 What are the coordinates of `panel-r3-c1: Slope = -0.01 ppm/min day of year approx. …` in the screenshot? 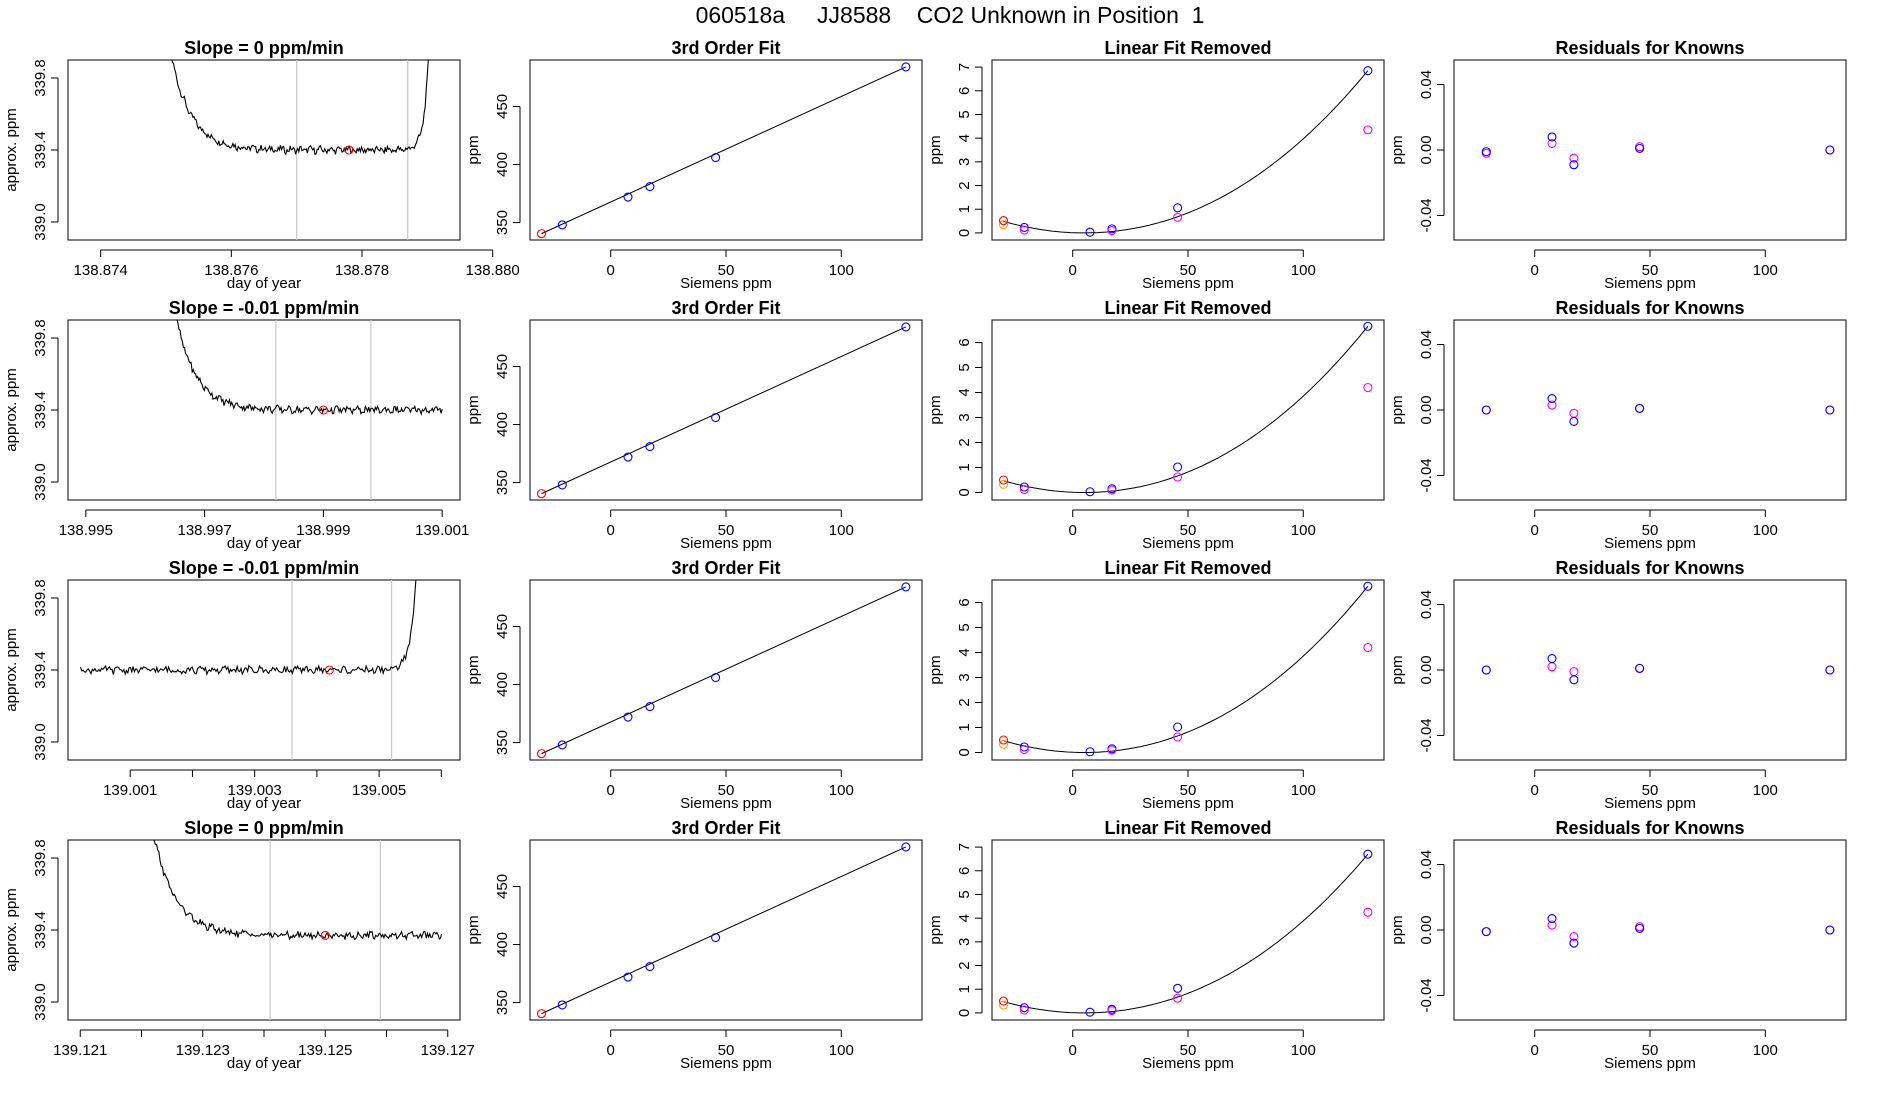 It's located at (232, 685).